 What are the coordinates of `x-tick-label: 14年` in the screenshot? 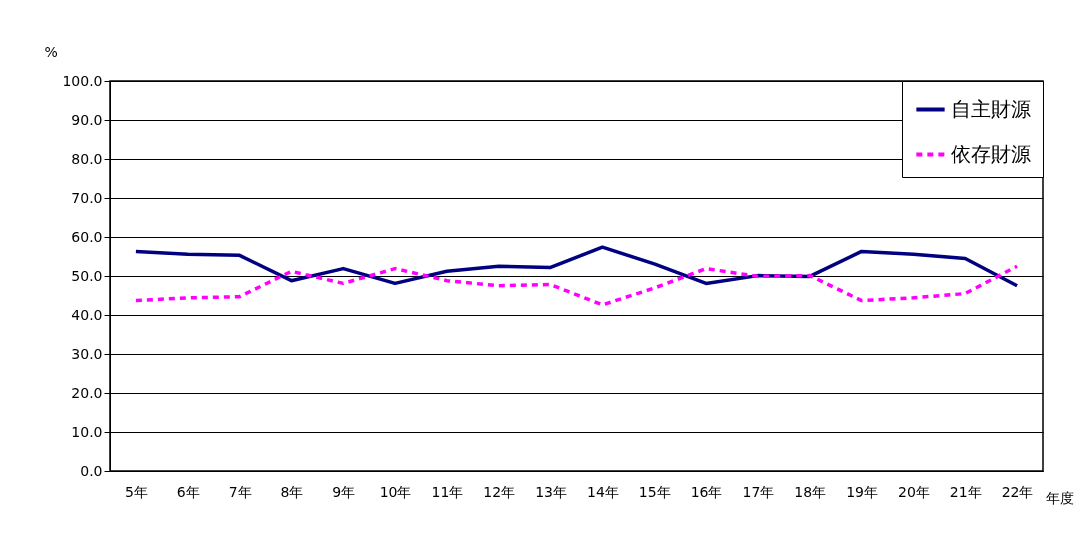 It's located at (603, 491).